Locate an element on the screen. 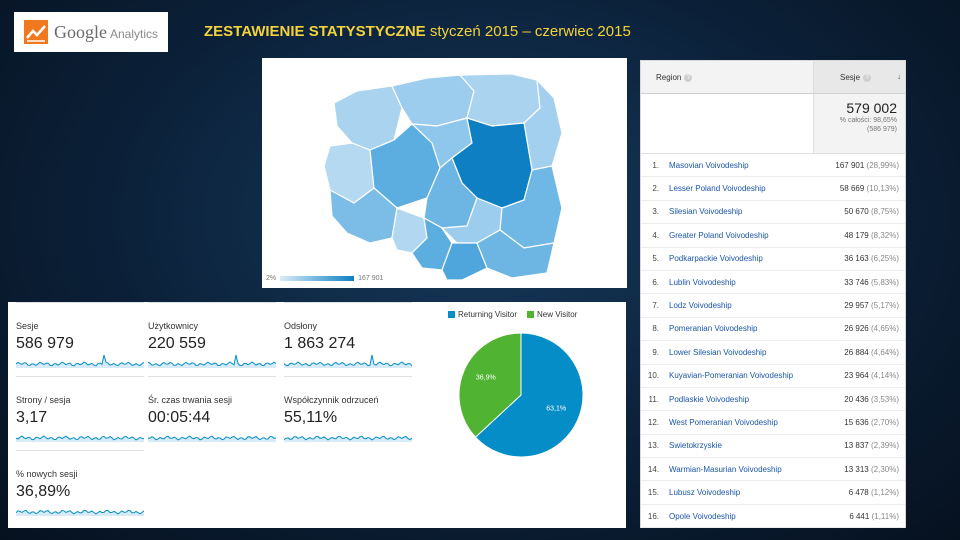  region-link: Lubusz Voivodeship is located at coordinates (705, 493).